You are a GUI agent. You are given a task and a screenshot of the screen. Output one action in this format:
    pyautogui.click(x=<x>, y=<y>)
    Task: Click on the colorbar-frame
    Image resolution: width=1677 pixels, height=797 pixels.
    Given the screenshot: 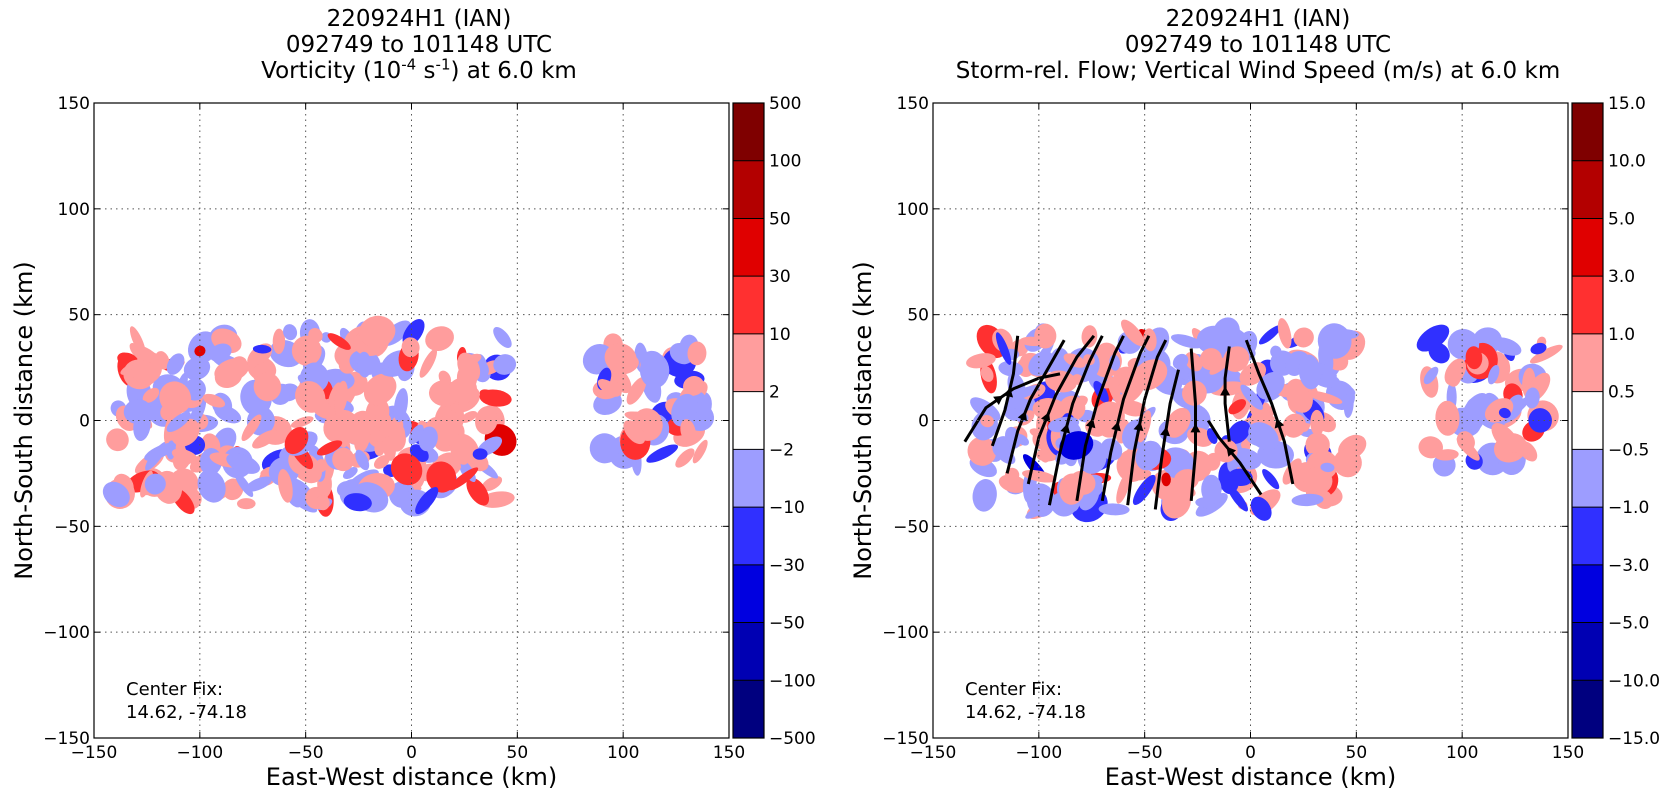 What is the action you would take?
    pyautogui.click(x=1587, y=420)
    